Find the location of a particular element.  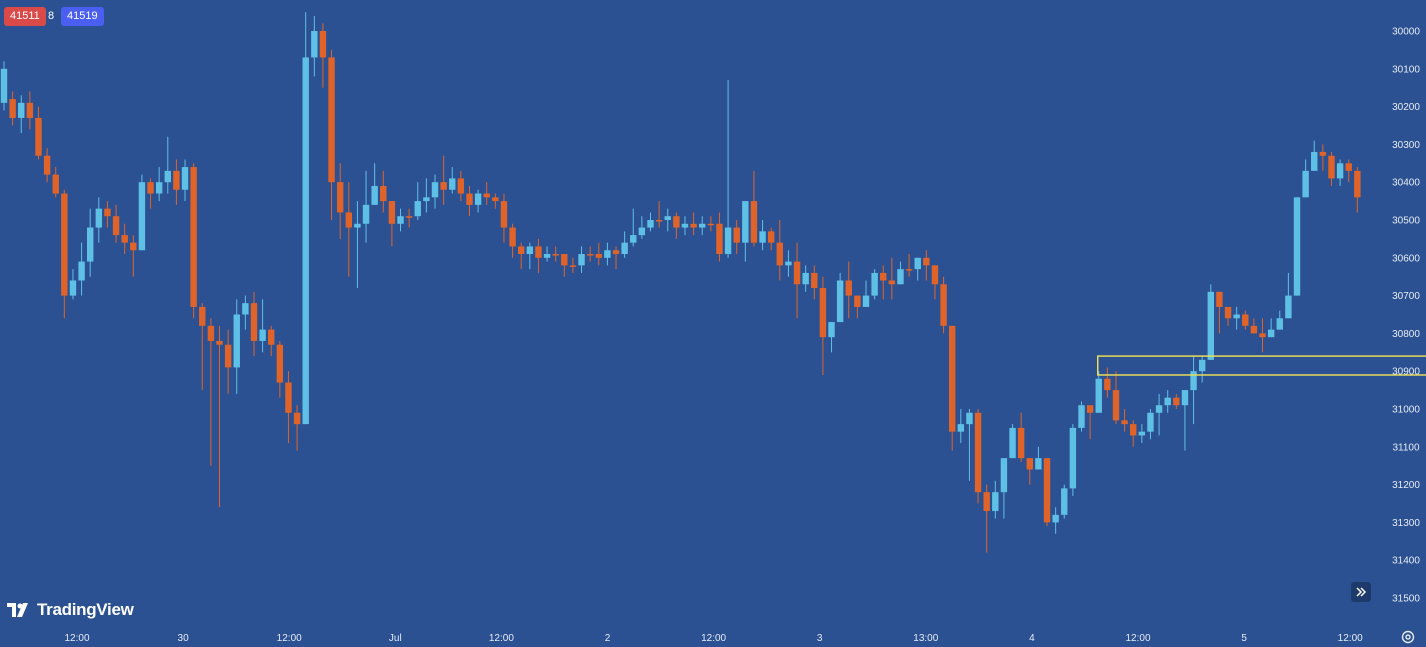

highlight-zone-box is located at coordinates (1261, 365).